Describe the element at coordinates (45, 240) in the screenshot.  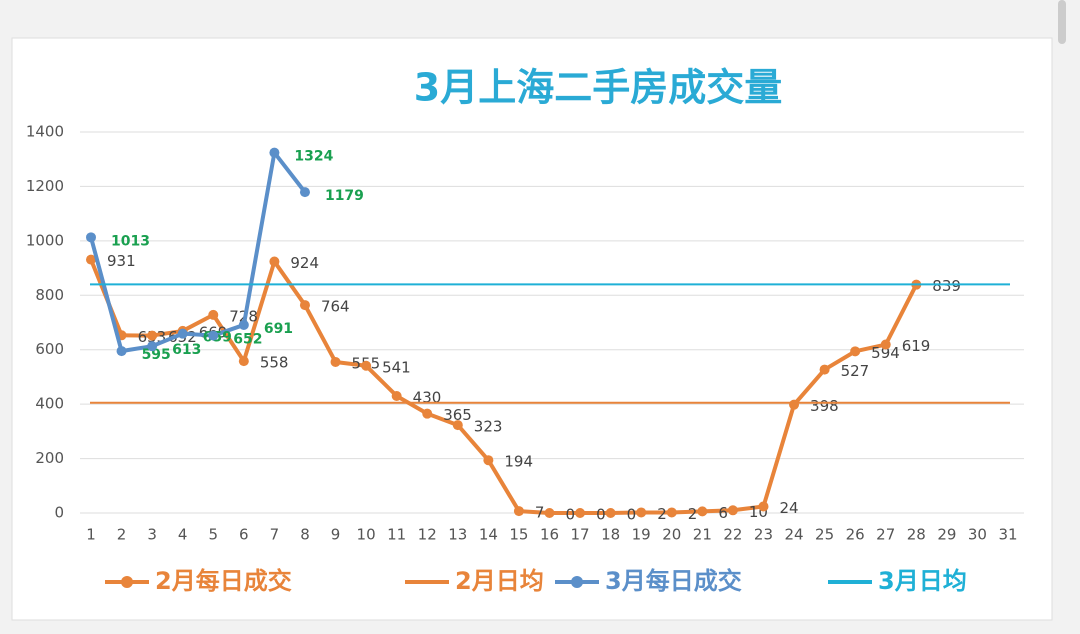
I see `y-tick-label: 1000` at that location.